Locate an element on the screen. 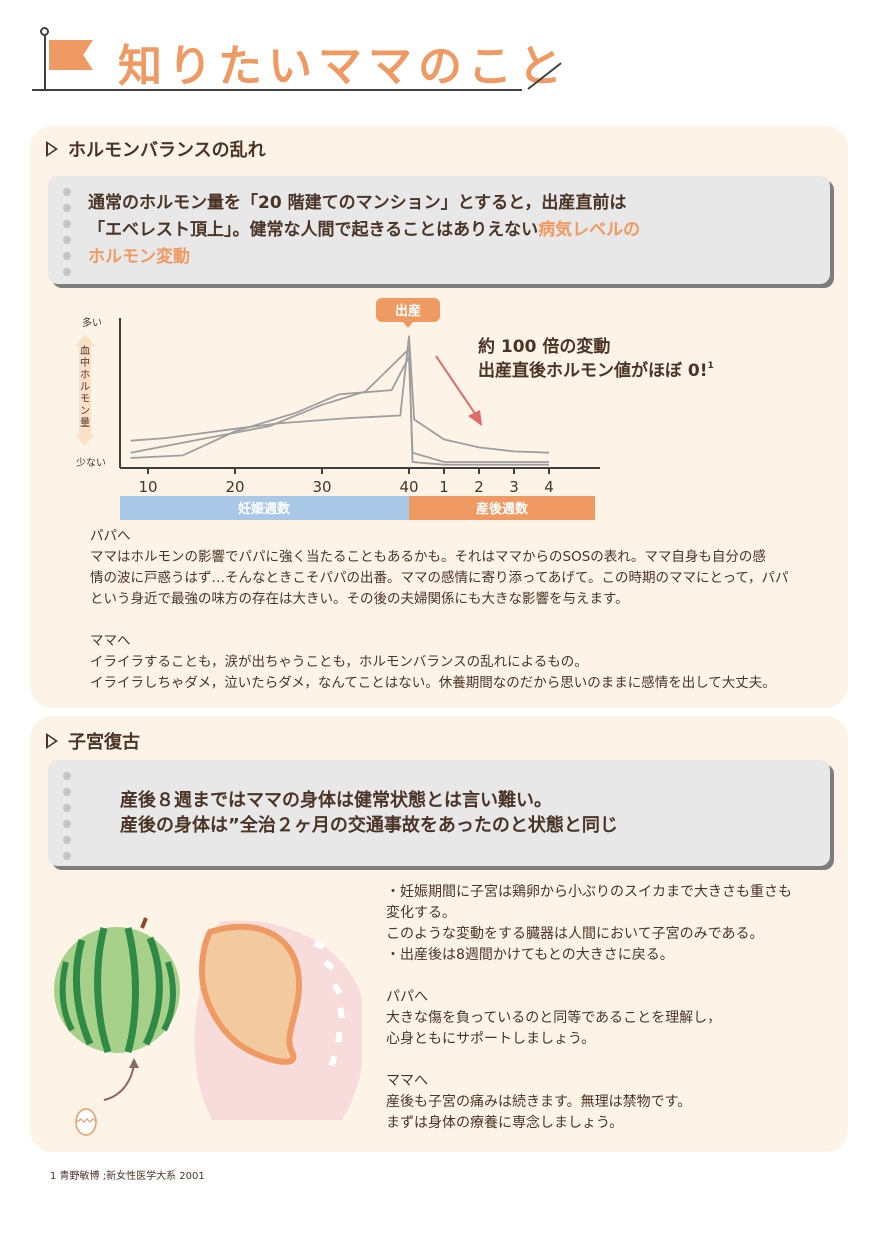 This screenshot has width=874, height=1241. y-bottom-label: 少ない is located at coordinates (91, 463).